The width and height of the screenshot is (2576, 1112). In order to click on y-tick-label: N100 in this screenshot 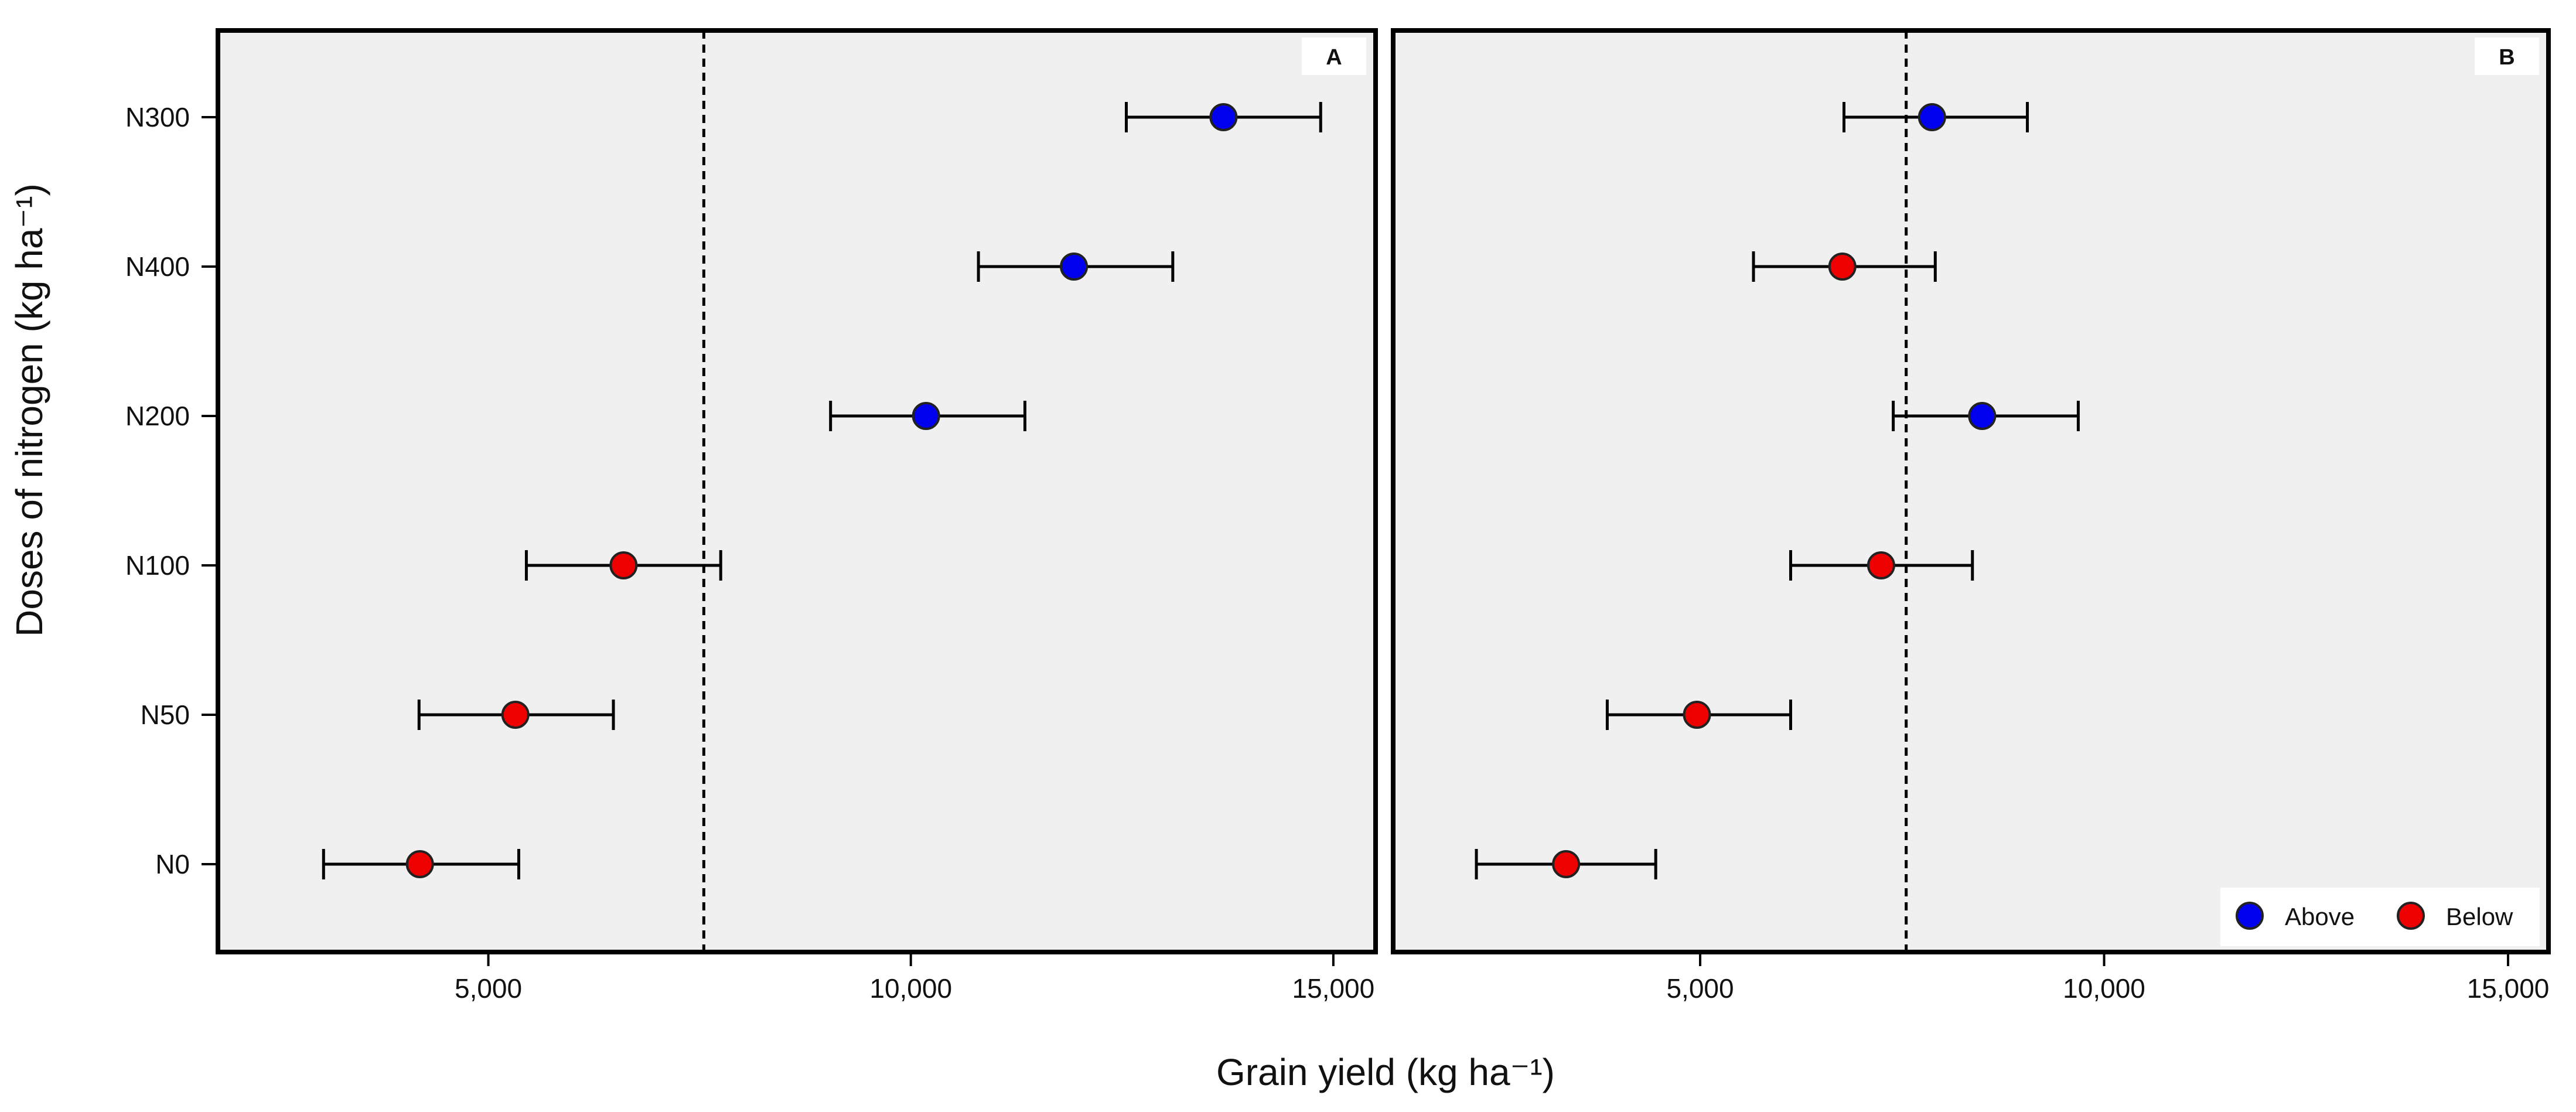, I will do `click(158, 565)`.